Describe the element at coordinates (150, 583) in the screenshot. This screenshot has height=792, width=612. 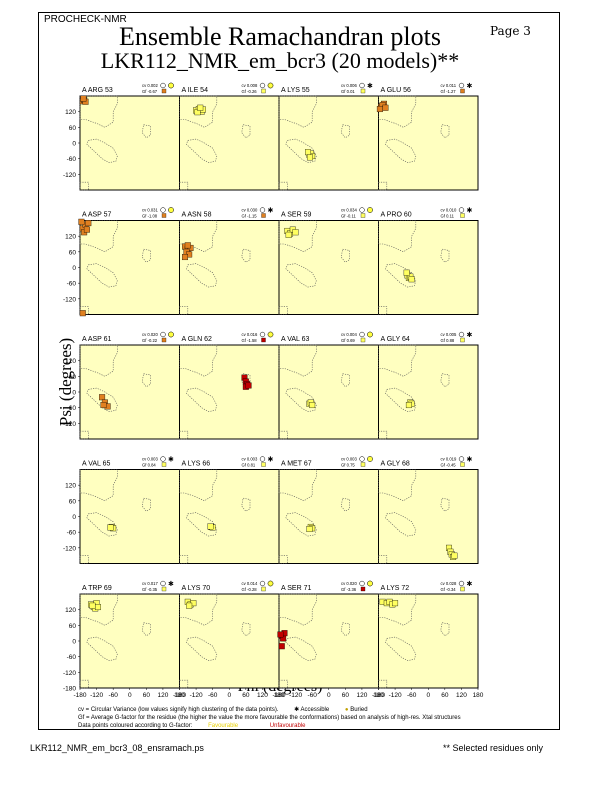
I see `cv-value: cv 0.017` at that location.